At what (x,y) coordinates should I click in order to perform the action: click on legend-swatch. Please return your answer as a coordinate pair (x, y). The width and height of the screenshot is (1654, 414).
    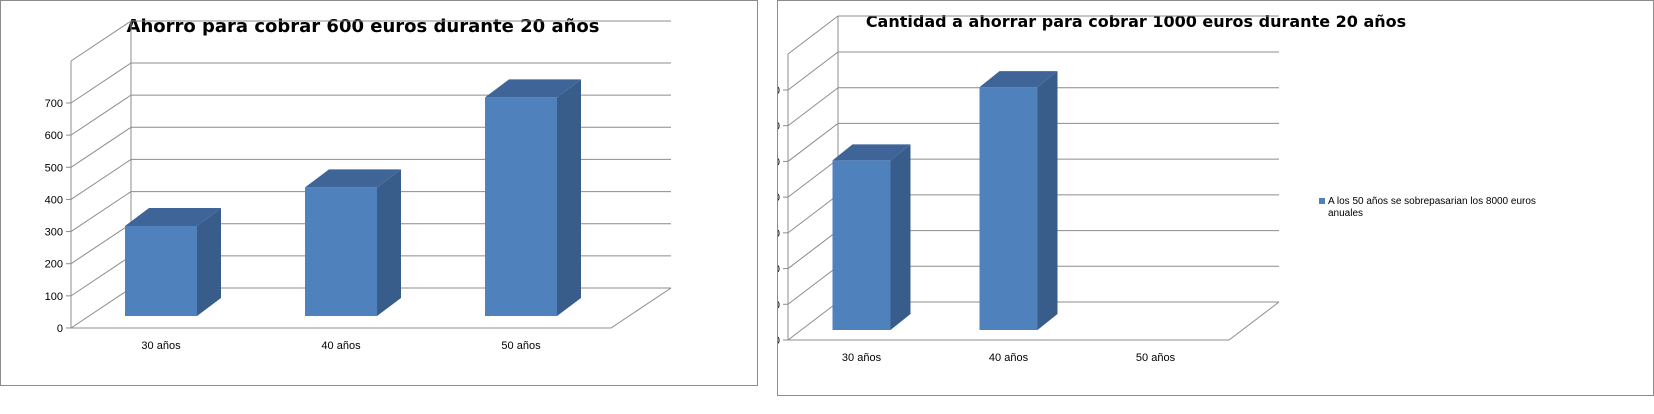
    Looking at the image, I should click on (1322, 201).